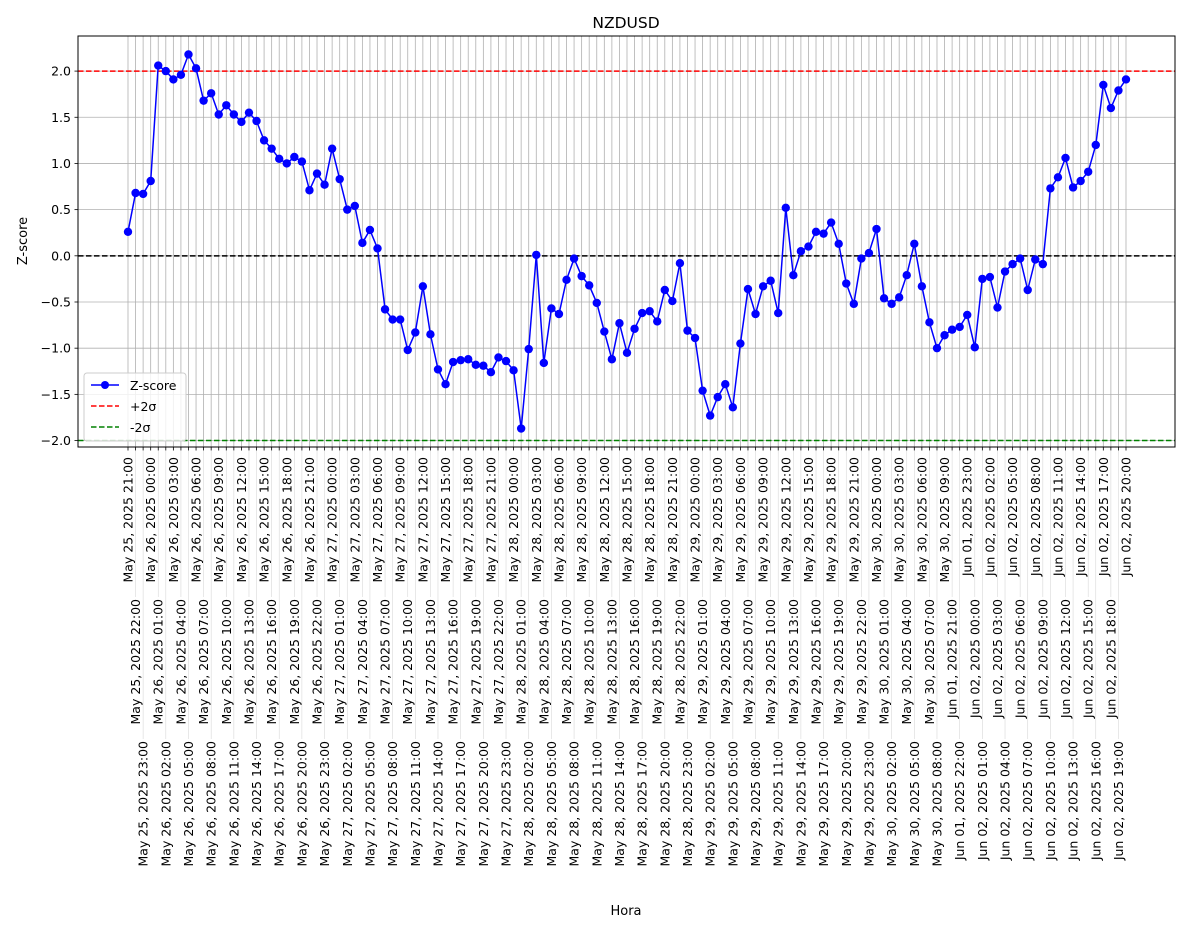 This screenshot has width=1200, height=930. What do you see at coordinates (687, 804) in the screenshot?
I see `x-tick-label: May 28, 2025 23:00` at bounding box center [687, 804].